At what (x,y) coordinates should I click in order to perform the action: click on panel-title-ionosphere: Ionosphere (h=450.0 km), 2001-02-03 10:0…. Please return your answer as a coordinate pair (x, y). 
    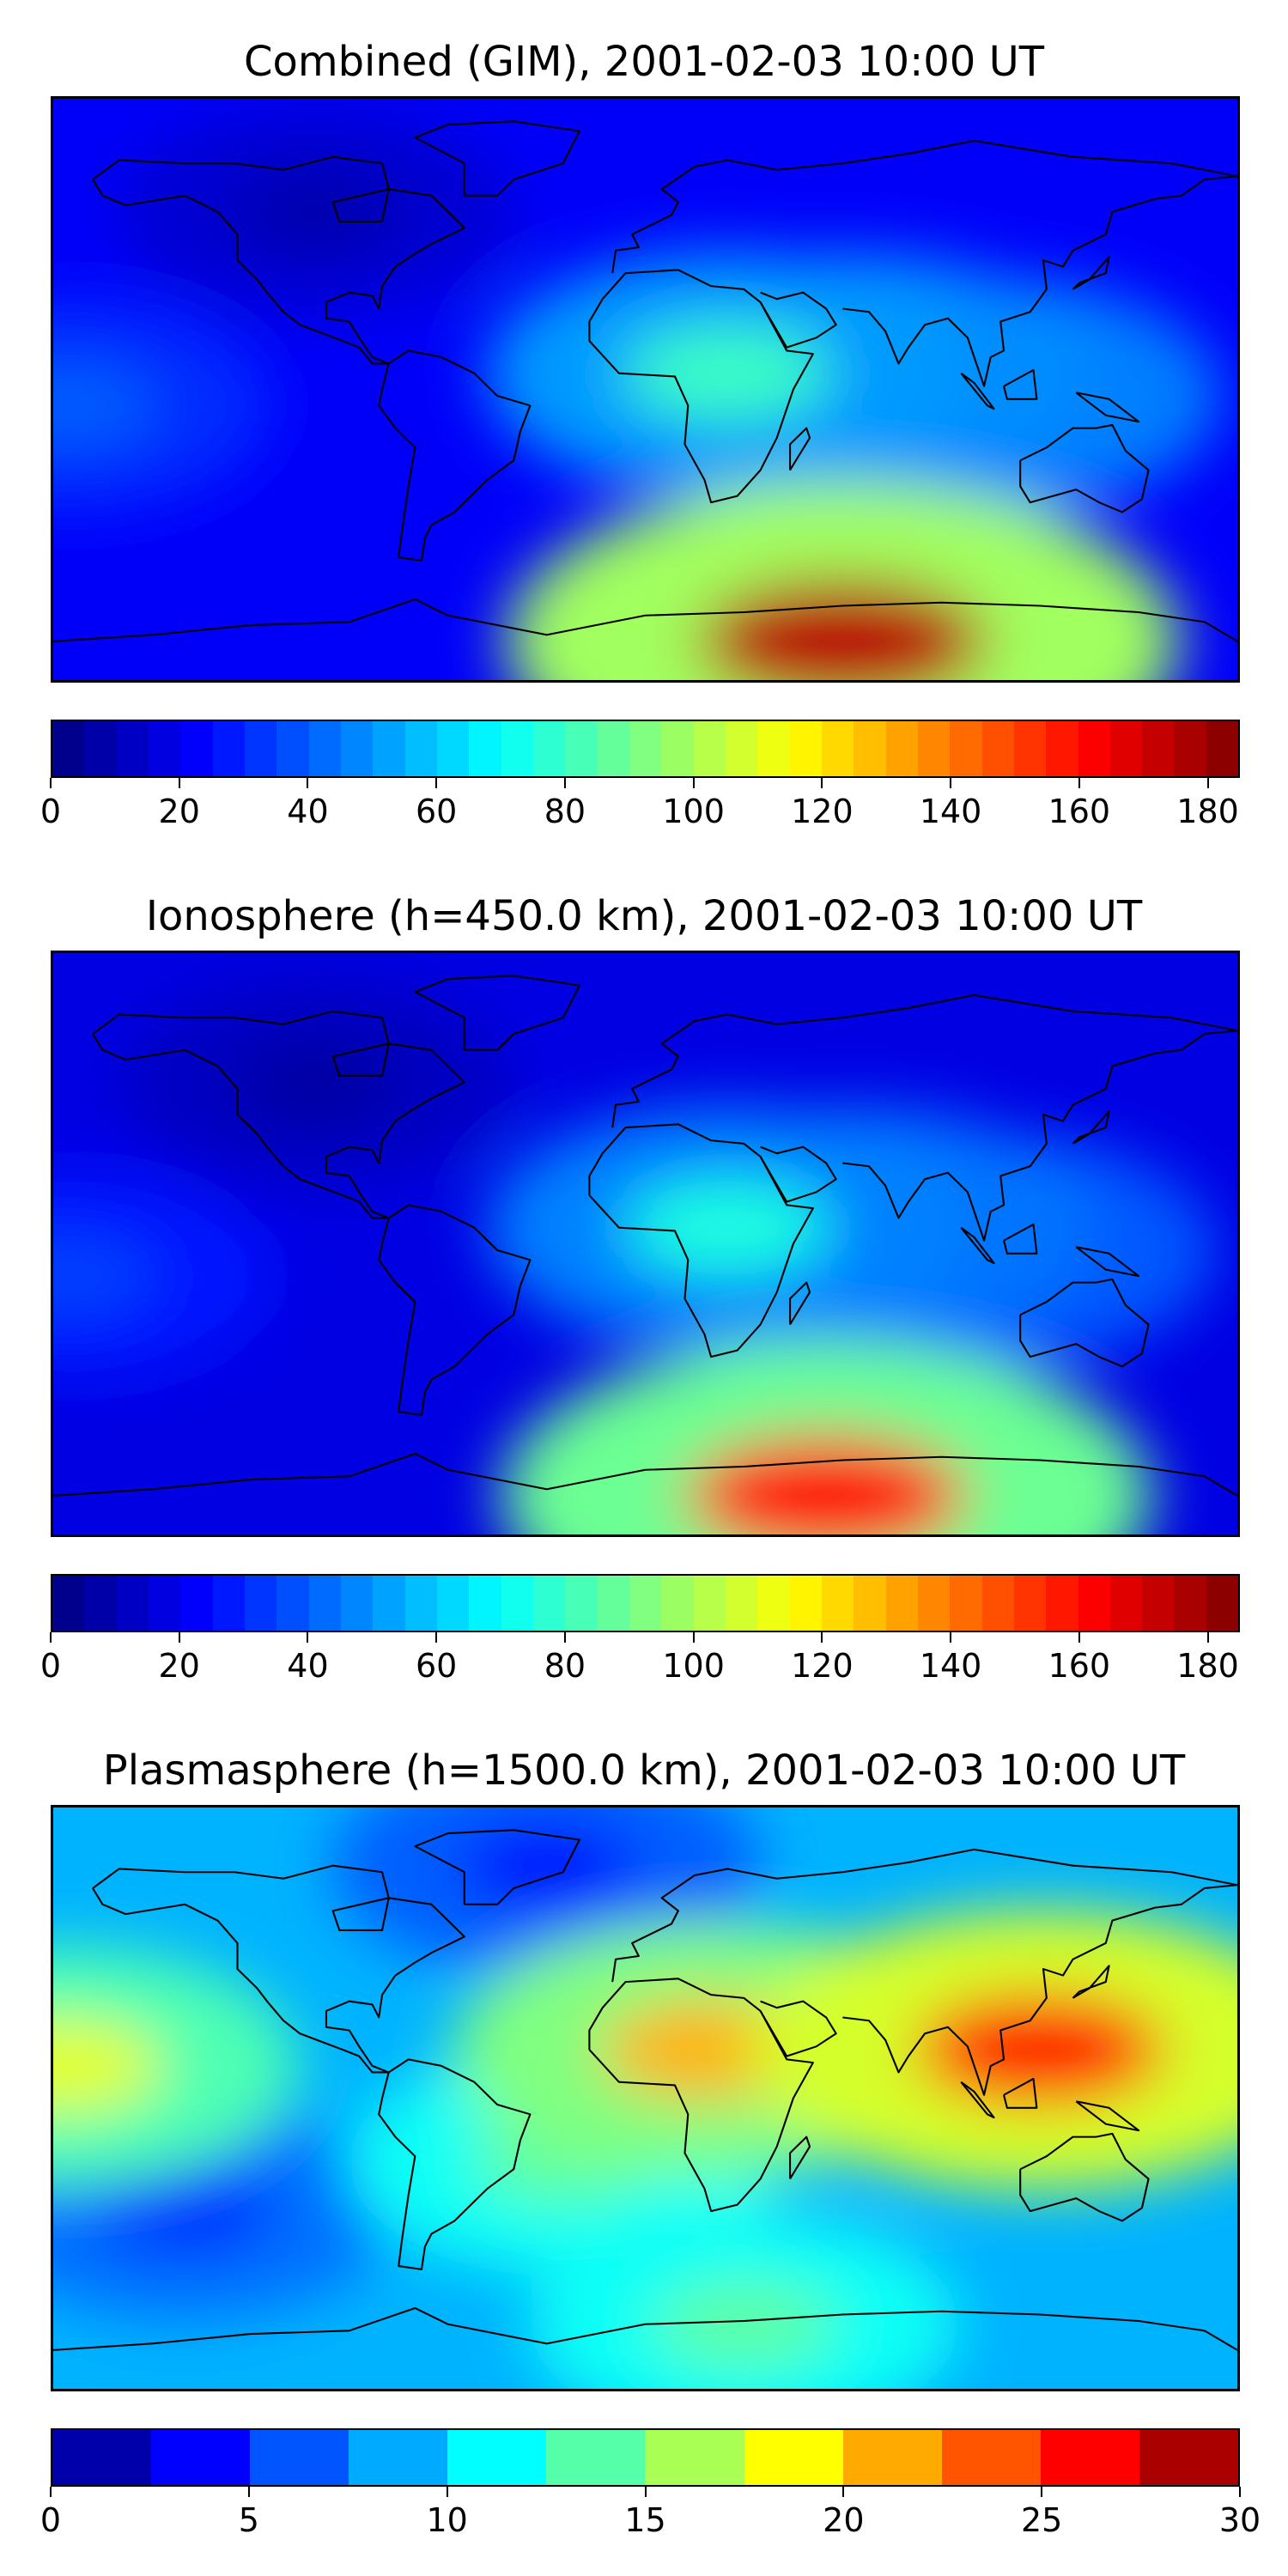
    Looking at the image, I should click on (644, 916).